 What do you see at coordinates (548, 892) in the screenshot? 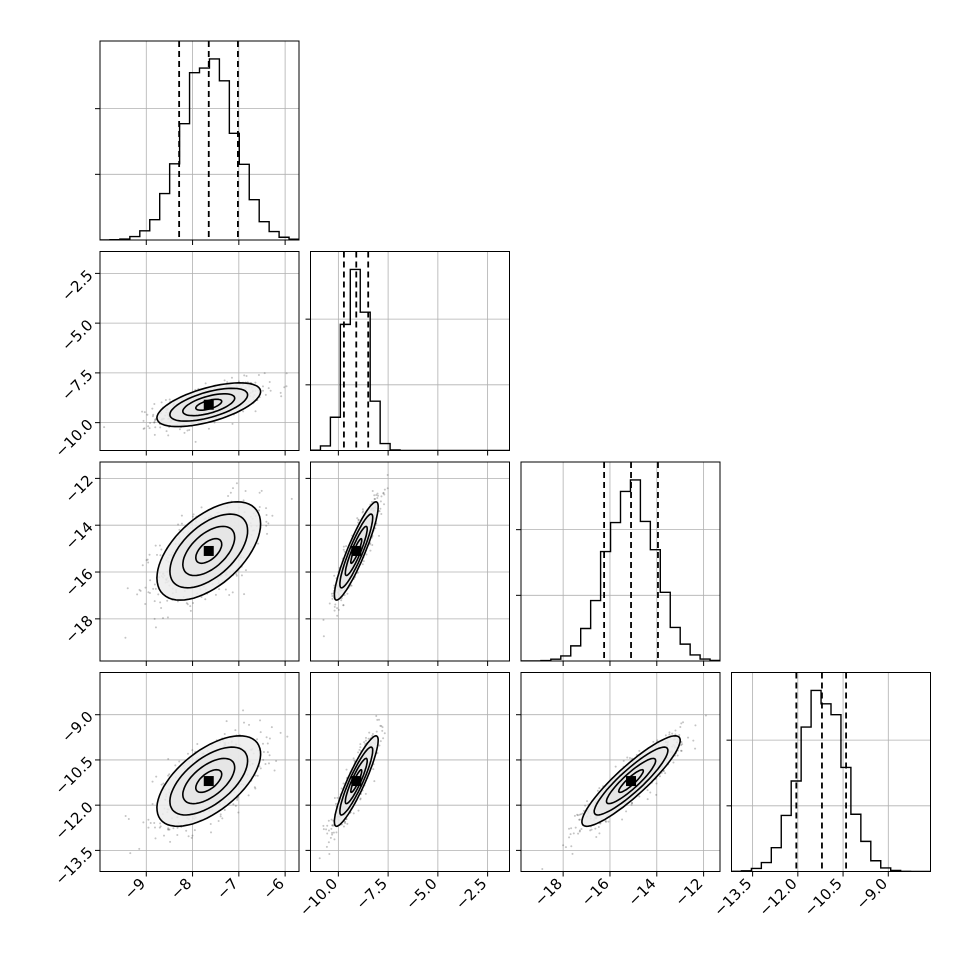
I see `x-tick-label: −18` at bounding box center [548, 892].